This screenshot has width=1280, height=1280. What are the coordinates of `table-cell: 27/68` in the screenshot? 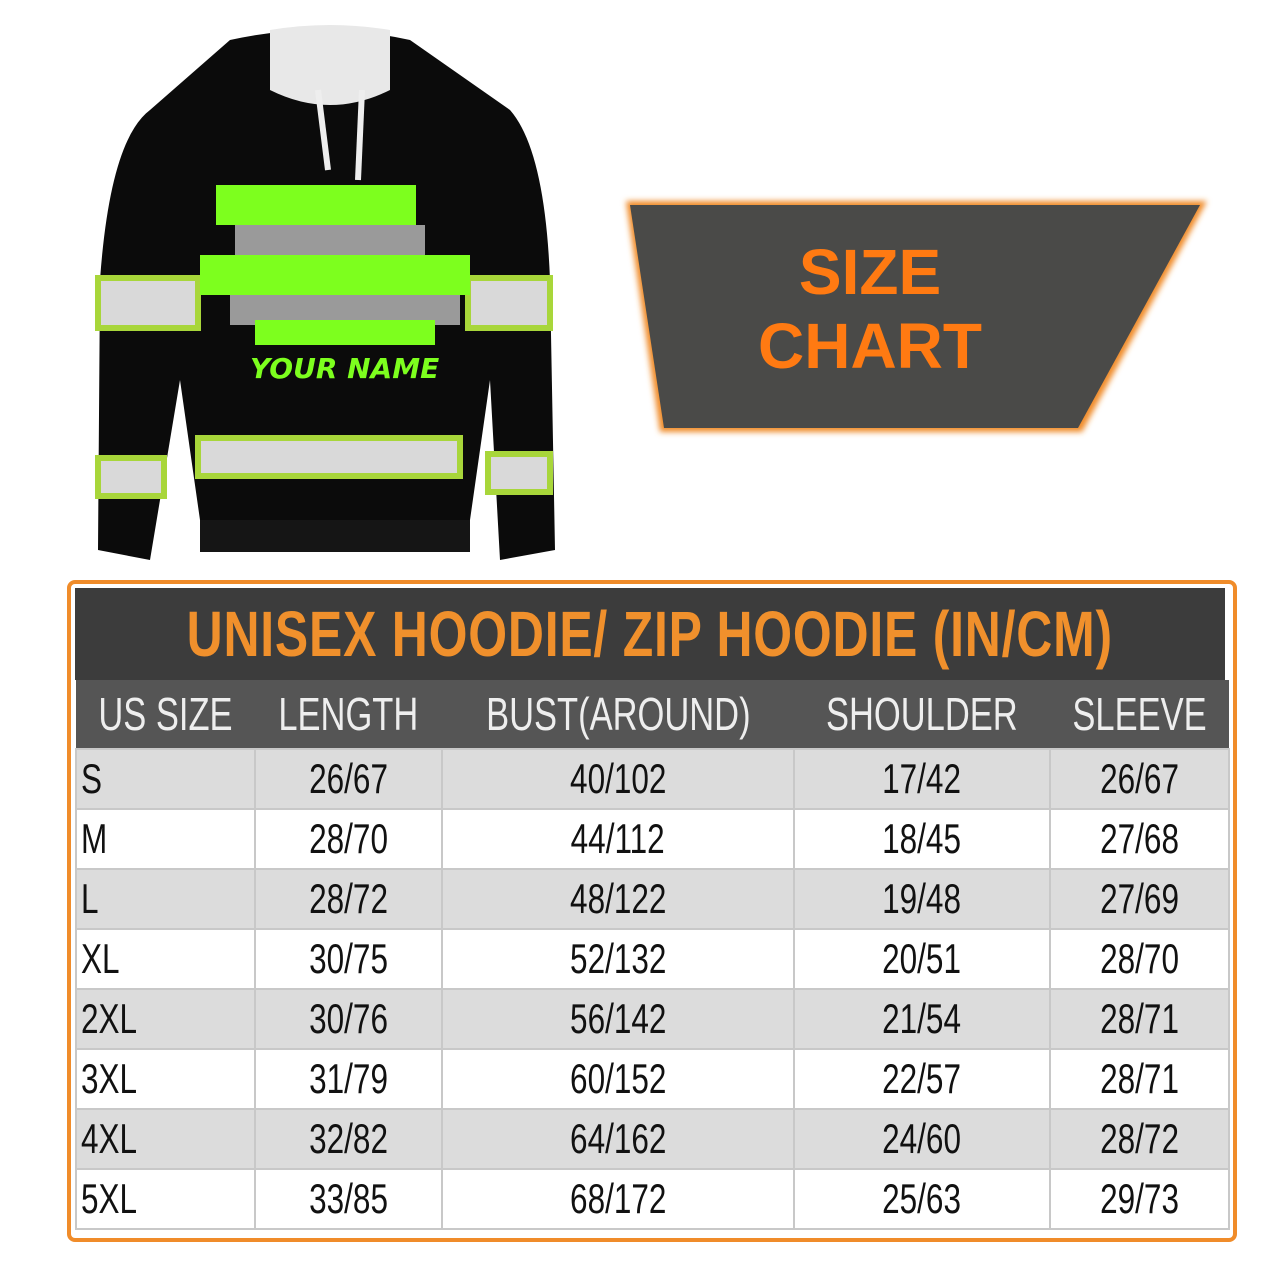 It's located at (1139, 839).